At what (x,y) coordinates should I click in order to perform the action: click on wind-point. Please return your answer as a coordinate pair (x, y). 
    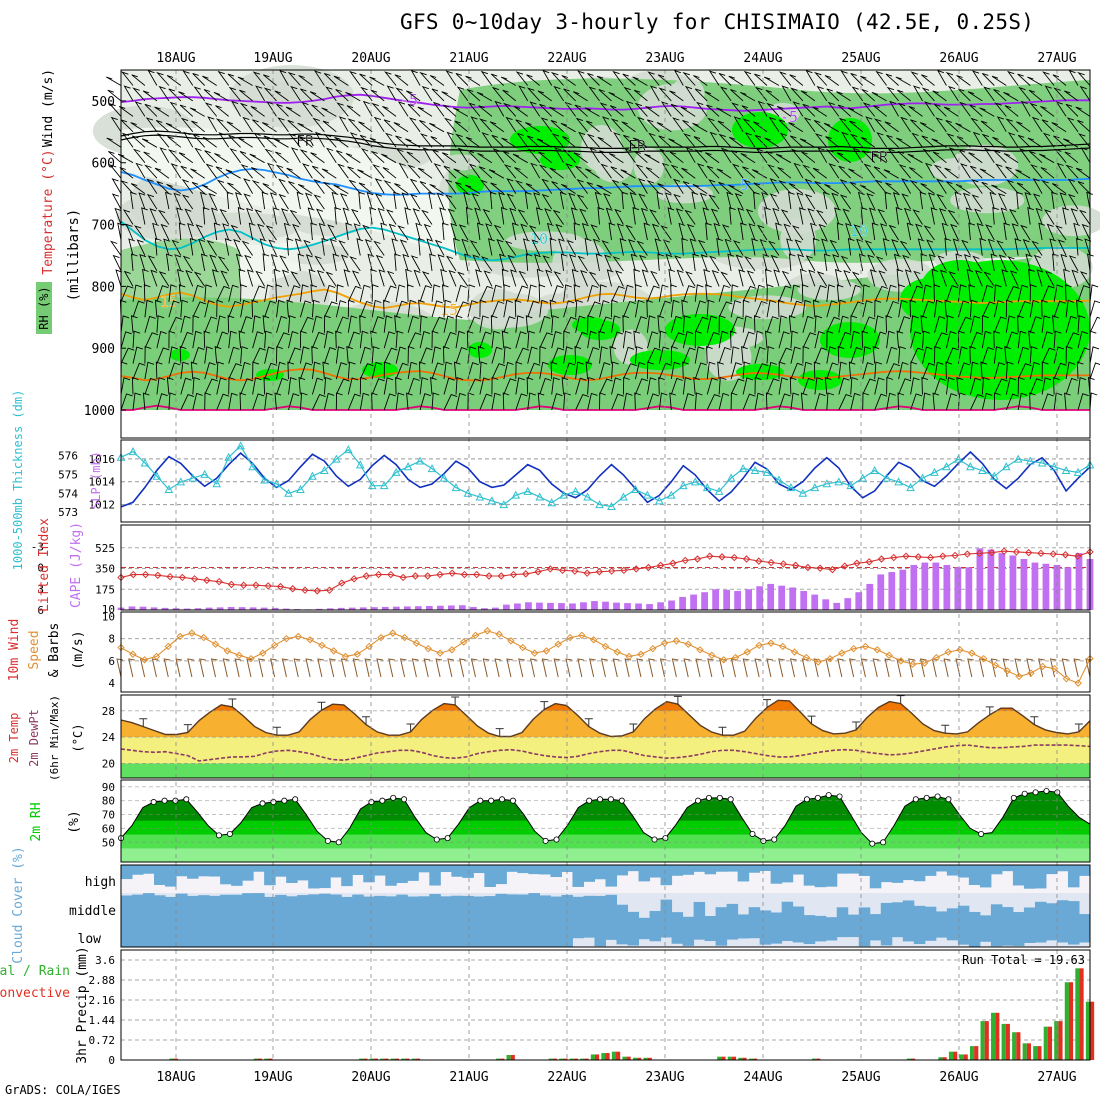
    Looking at the image, I should click on (593, 640).